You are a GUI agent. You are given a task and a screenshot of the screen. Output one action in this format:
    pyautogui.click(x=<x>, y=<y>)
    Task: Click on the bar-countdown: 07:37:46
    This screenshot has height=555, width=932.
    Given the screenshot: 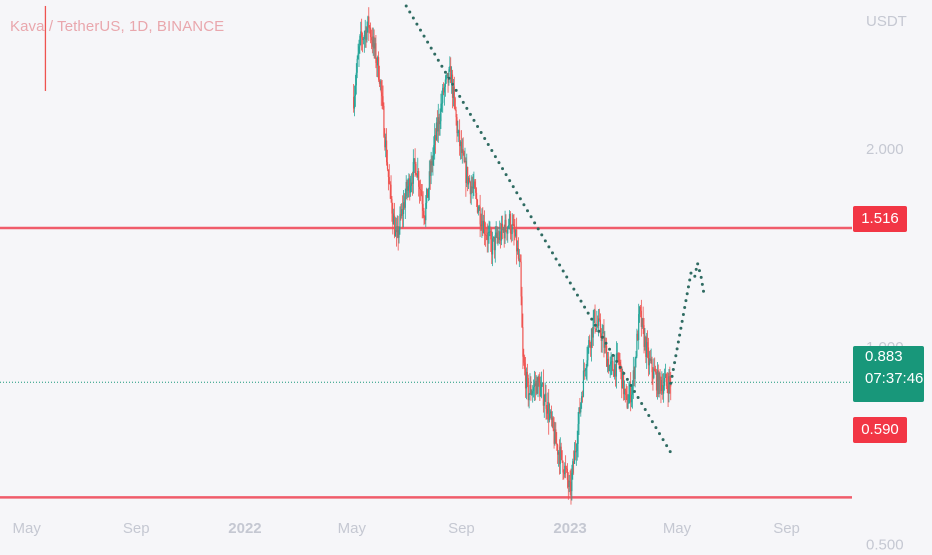 What is the action you would take?
    pyautogui.click(x=894, y=378)
    